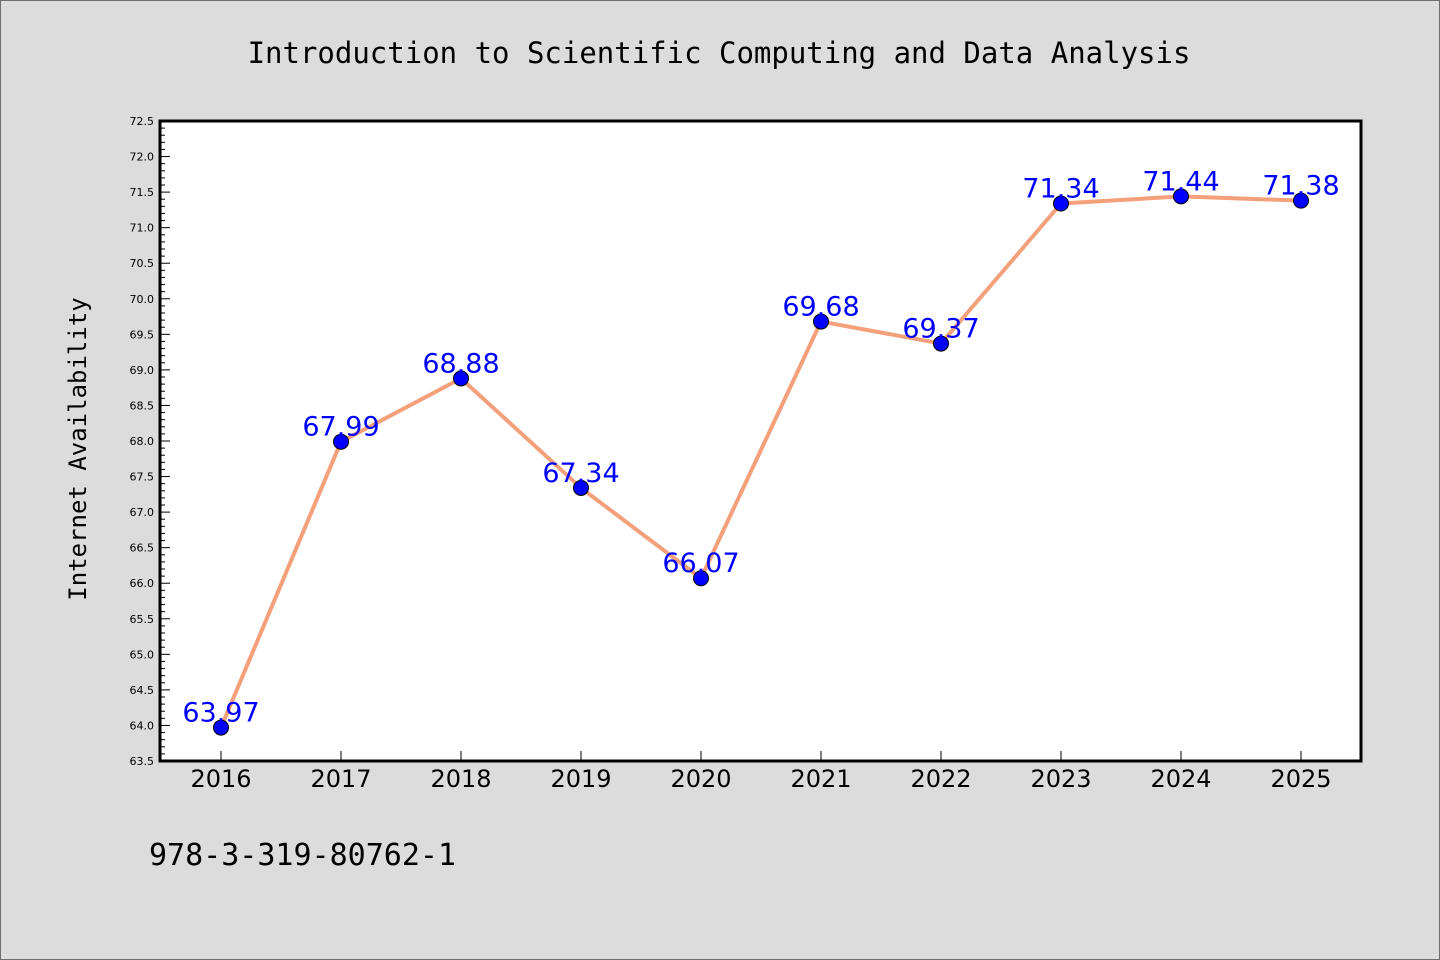 The height and width of the screenshot is (960, 1440). What do you see at coordinates (820, 307) in the screenshot?
I see `data-label: 69.68` at bounding box center [820, 307].